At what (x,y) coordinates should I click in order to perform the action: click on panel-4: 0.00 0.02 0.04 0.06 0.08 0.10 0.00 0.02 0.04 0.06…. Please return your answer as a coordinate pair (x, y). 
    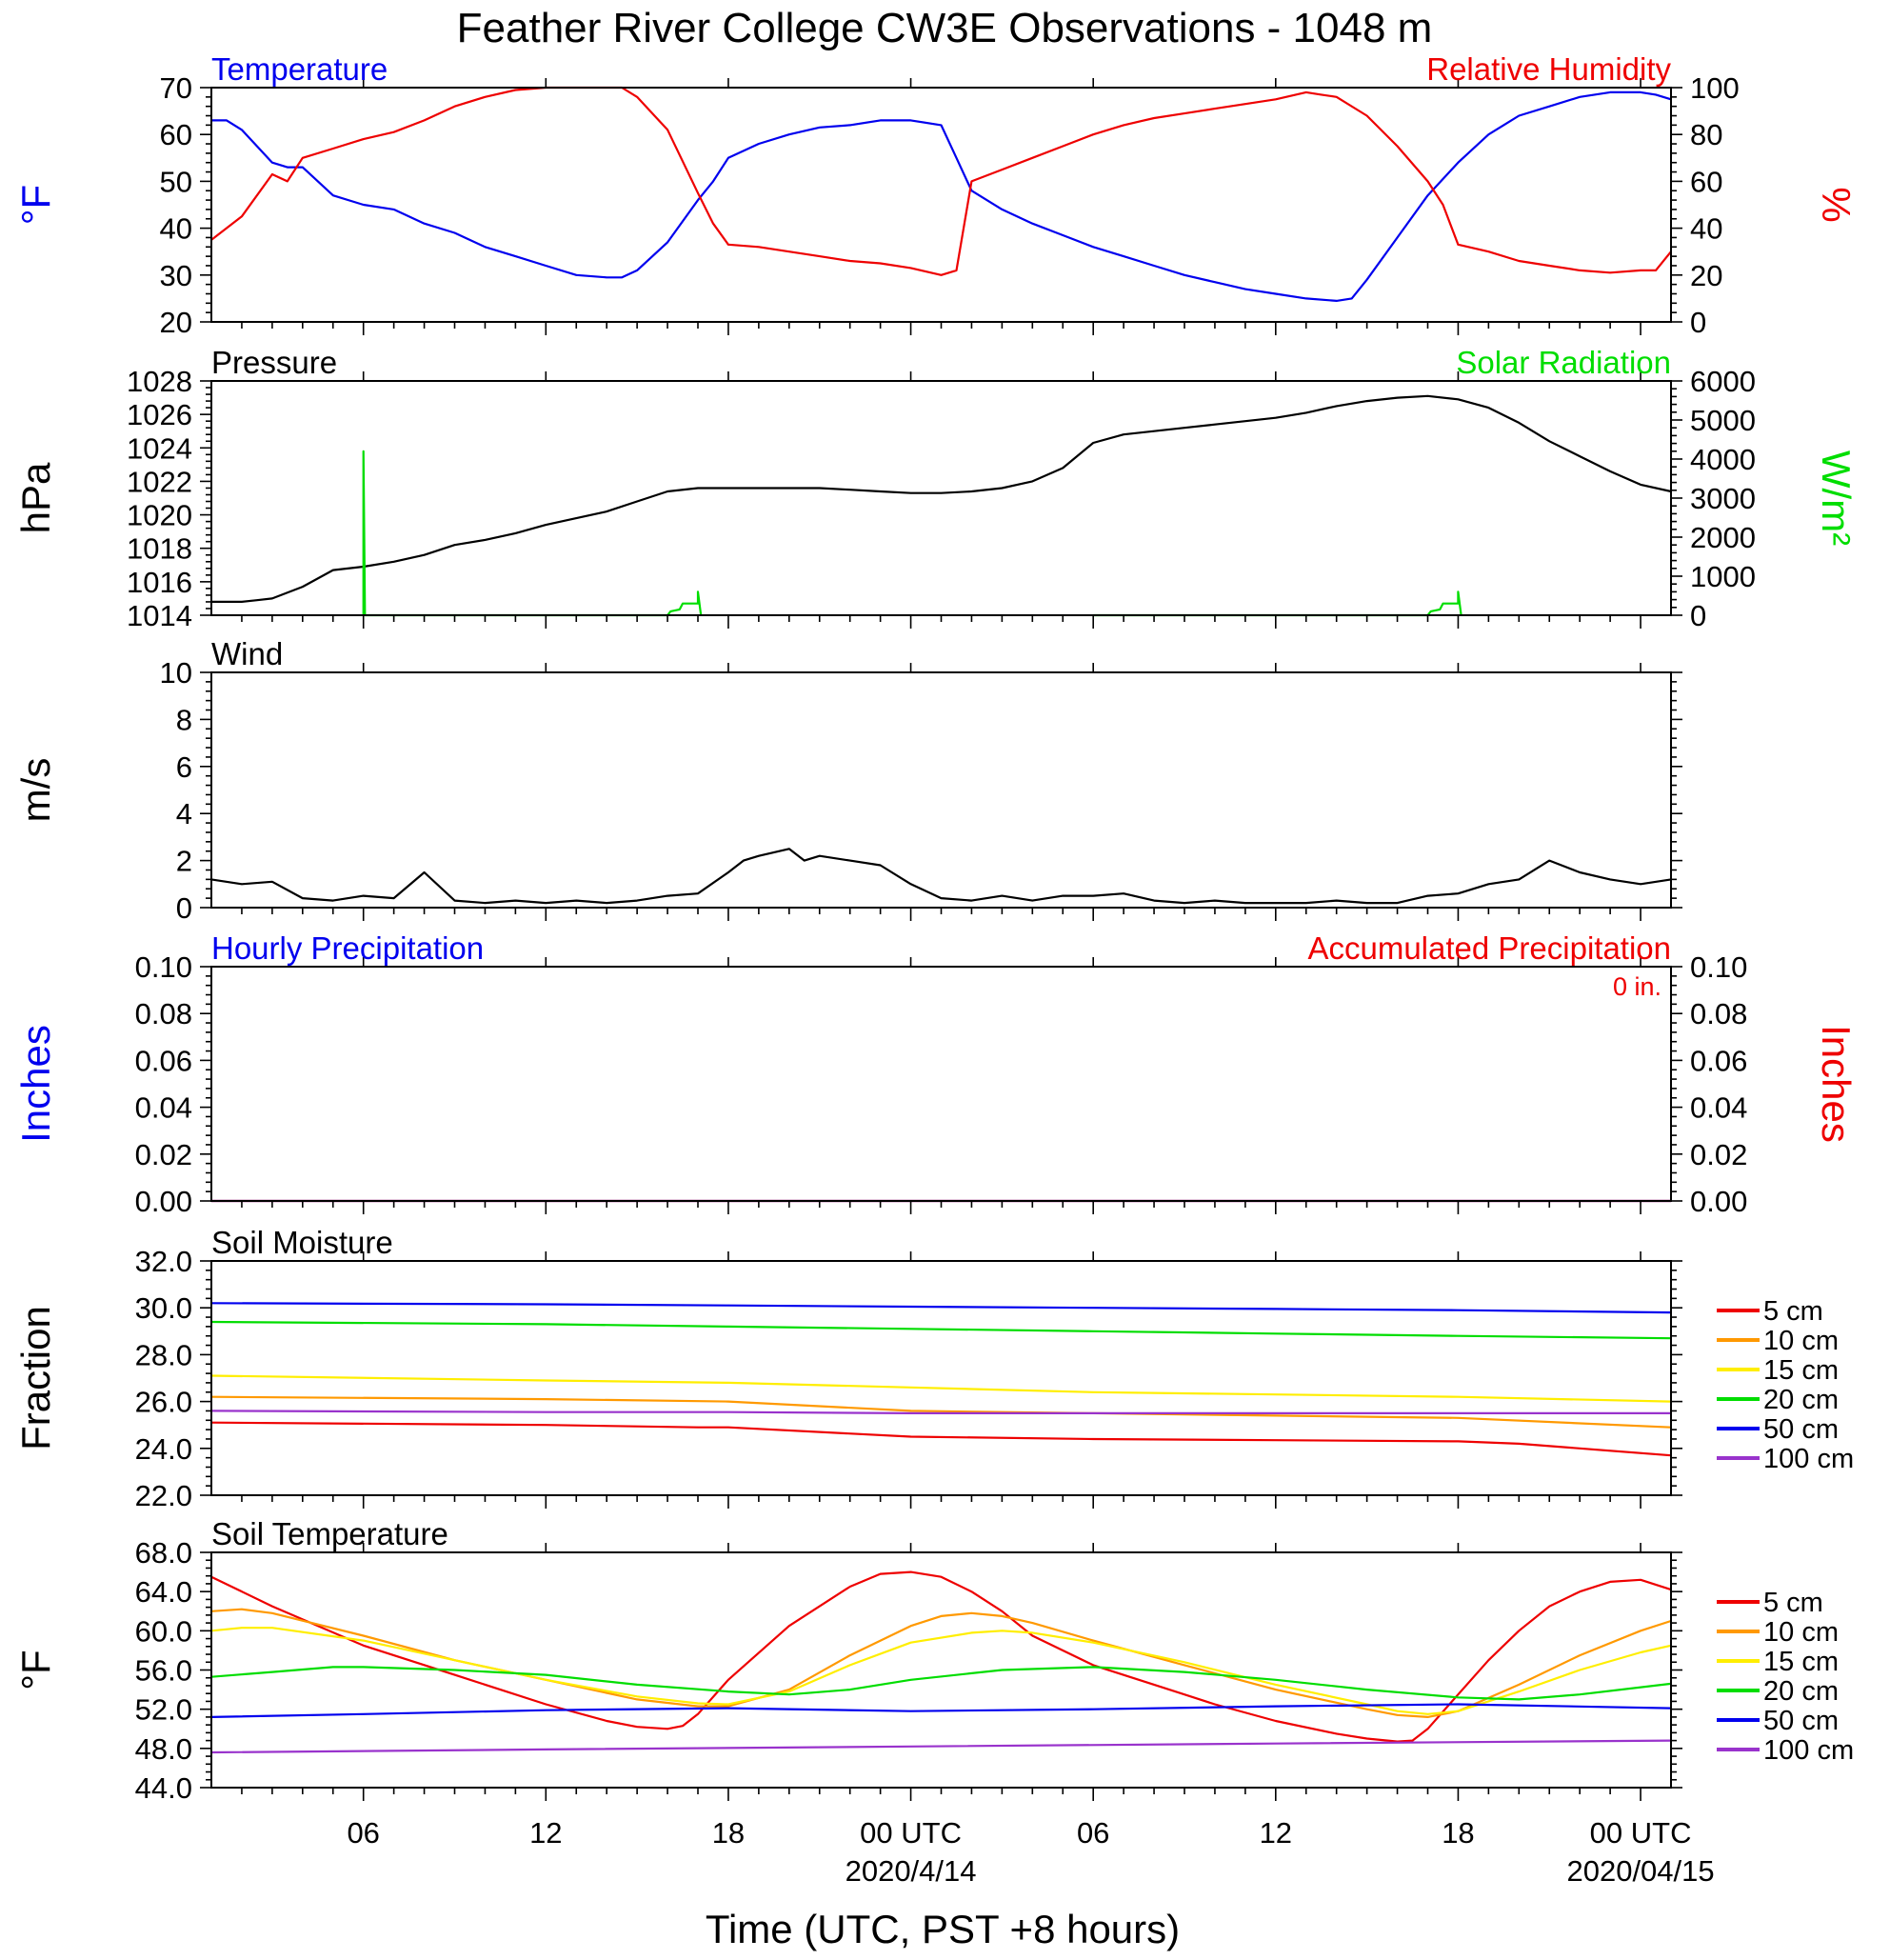
    Looking at the image, I should click on (936, 1074).